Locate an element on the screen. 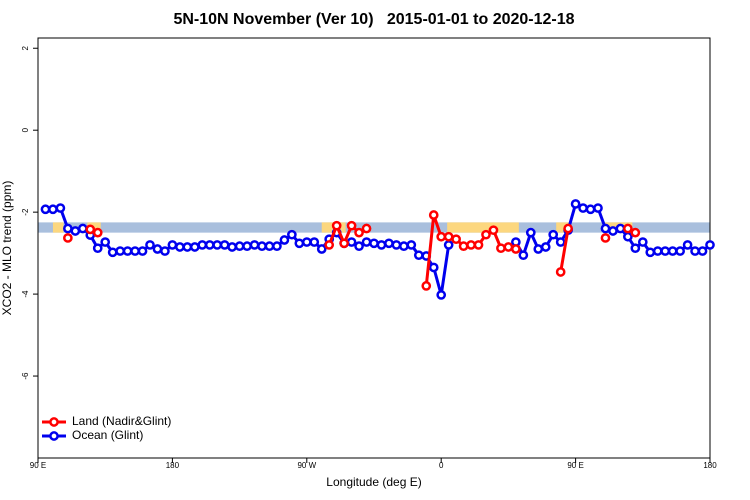 The image size is (750, 500). y-tick-label: -4 is located at coordinates (25, 294).